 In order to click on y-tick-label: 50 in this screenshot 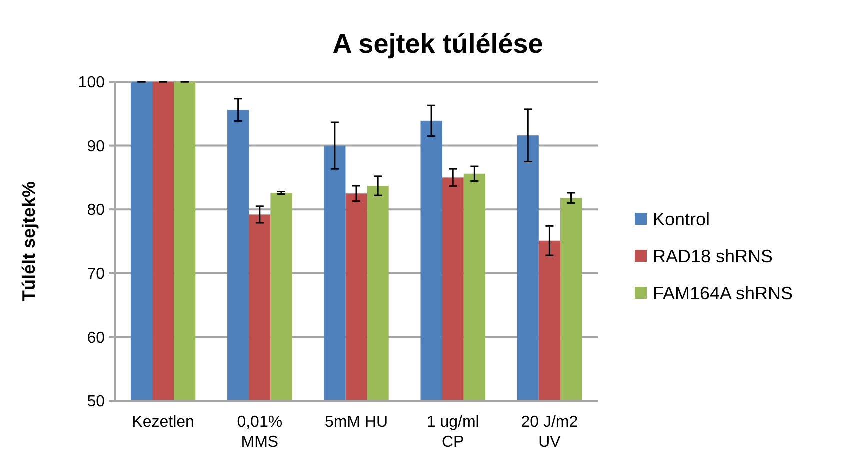, I will do `click(96, 402)`.